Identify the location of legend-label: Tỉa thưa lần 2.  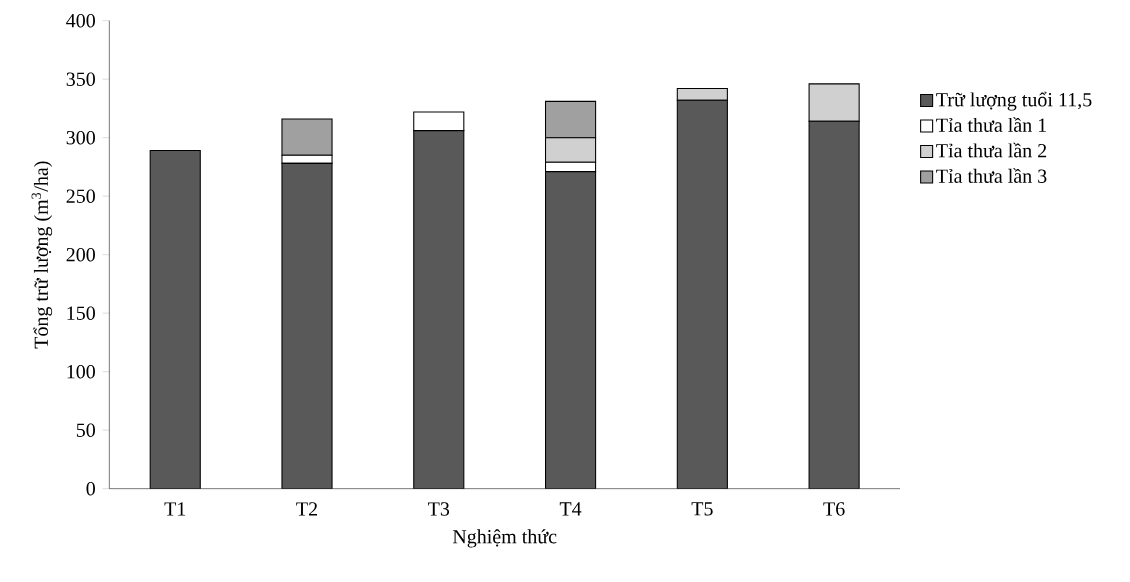
(991, 150).